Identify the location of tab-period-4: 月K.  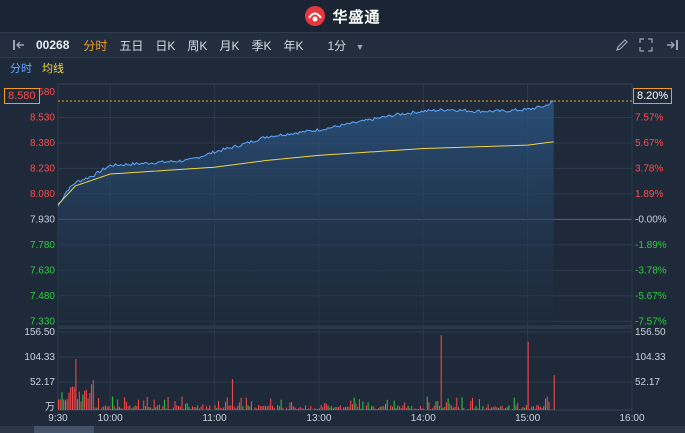
(229, 45).